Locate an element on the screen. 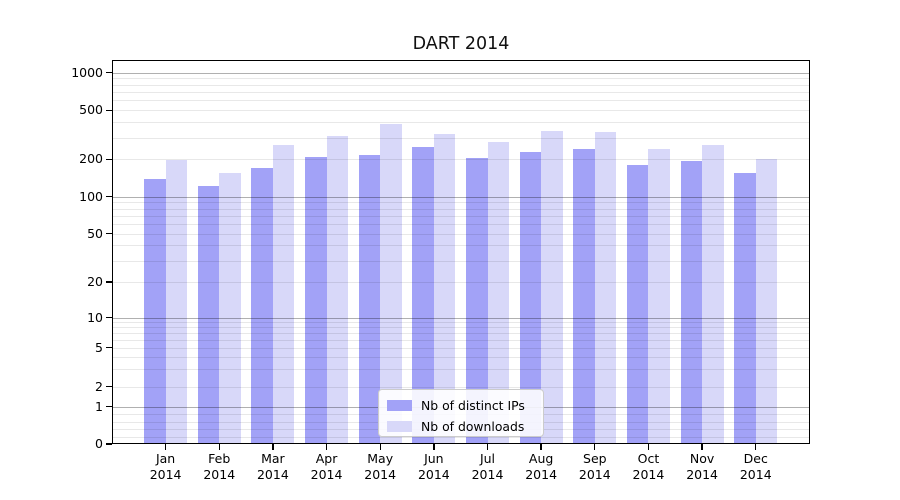  bar-downloads-jun is located at coordinates (444, 288).